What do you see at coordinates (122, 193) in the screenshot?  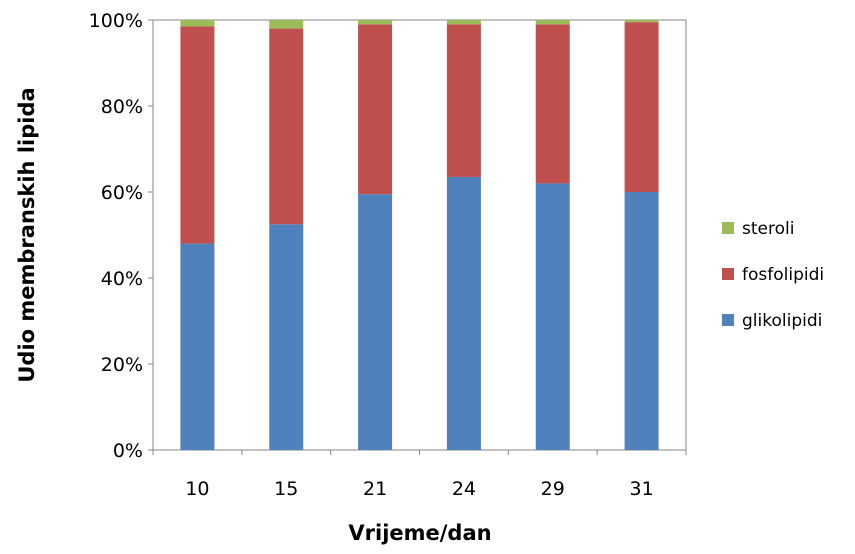 I see `y-tick-label: 60%` at bounding box center [122, 193].